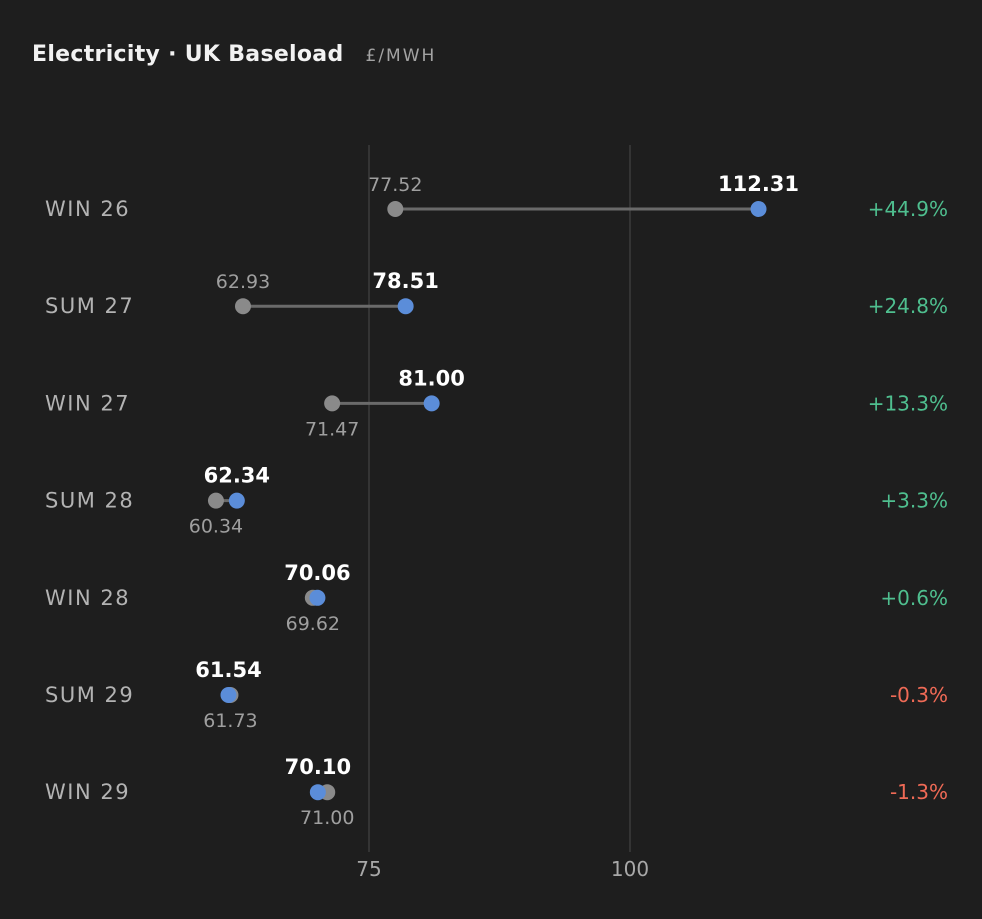 Image resolution: width=982 pixels, height=919 pixels. What do you see at coordinates (919, 792) in the screenshot?
I see `change-label-win-29: -1.3%` at bounding box center [919, 792].